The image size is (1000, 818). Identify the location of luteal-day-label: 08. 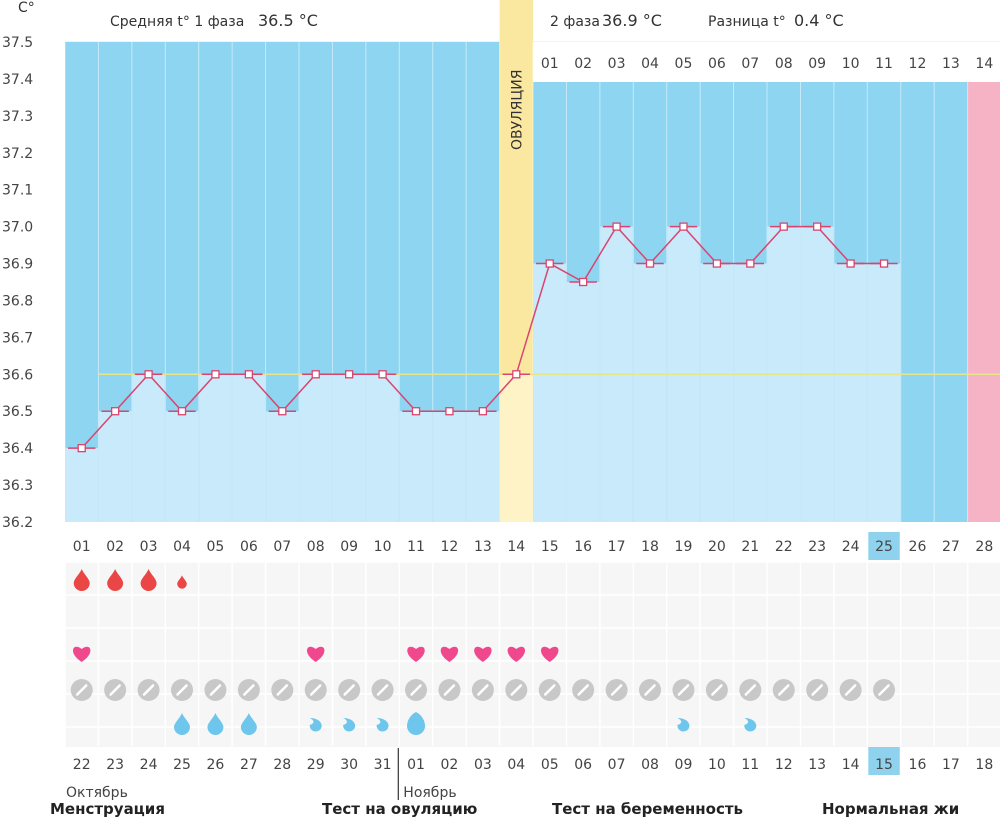
(784, 64).